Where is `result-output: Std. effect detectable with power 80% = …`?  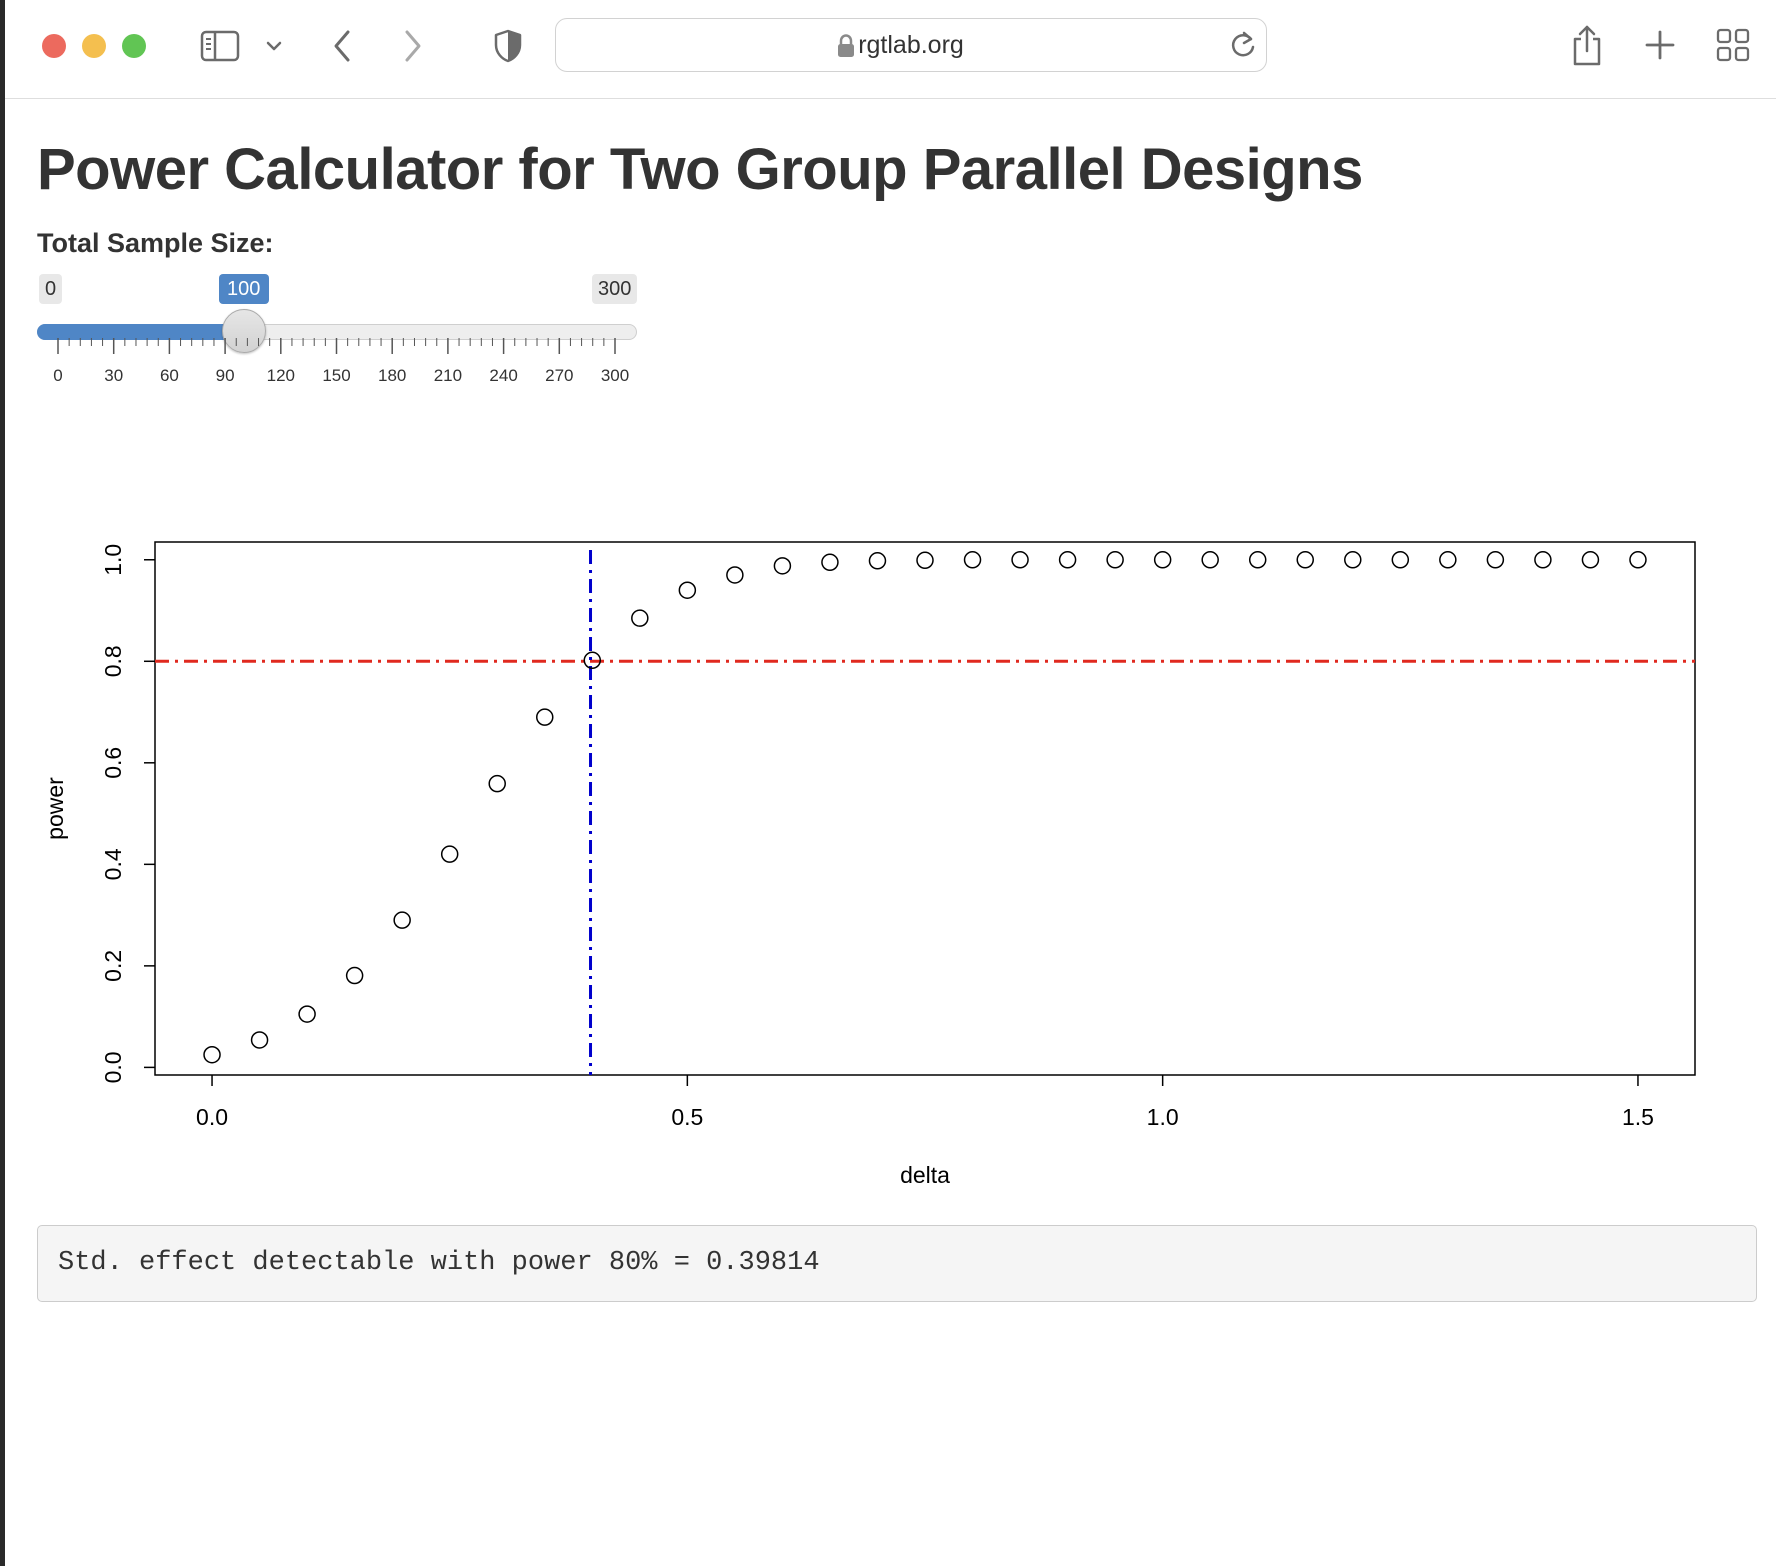 result-output: Std. effect detectable with power 80% = … is located at coordinates (897, 1263).